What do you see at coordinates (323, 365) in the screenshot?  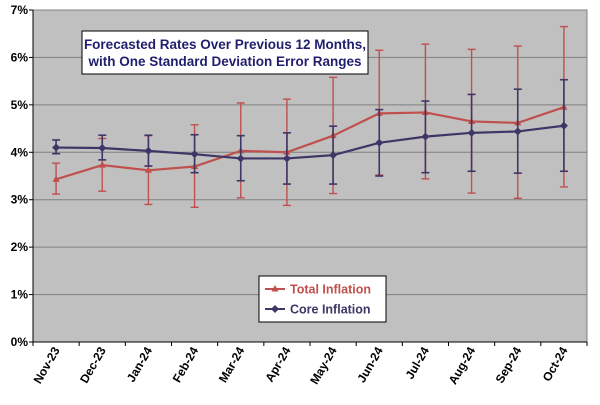 I see `x-tick-label: May-24` at bounding box center [323, 365].